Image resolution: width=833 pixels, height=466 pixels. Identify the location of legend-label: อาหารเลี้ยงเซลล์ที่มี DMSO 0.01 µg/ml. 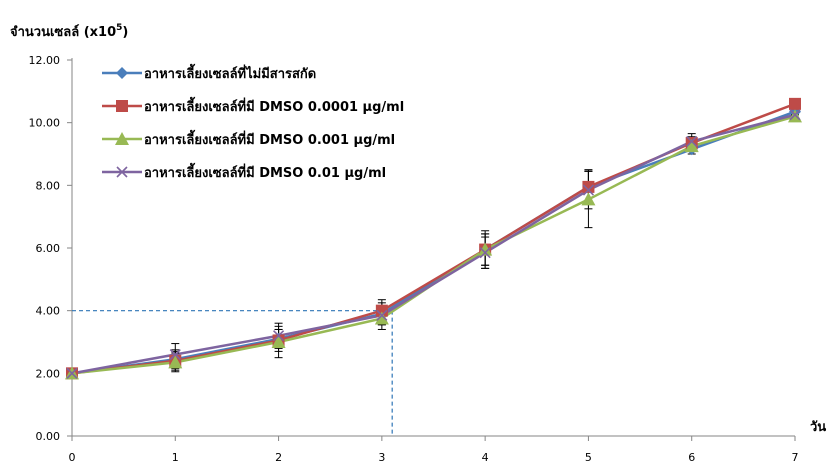
(265, 171).